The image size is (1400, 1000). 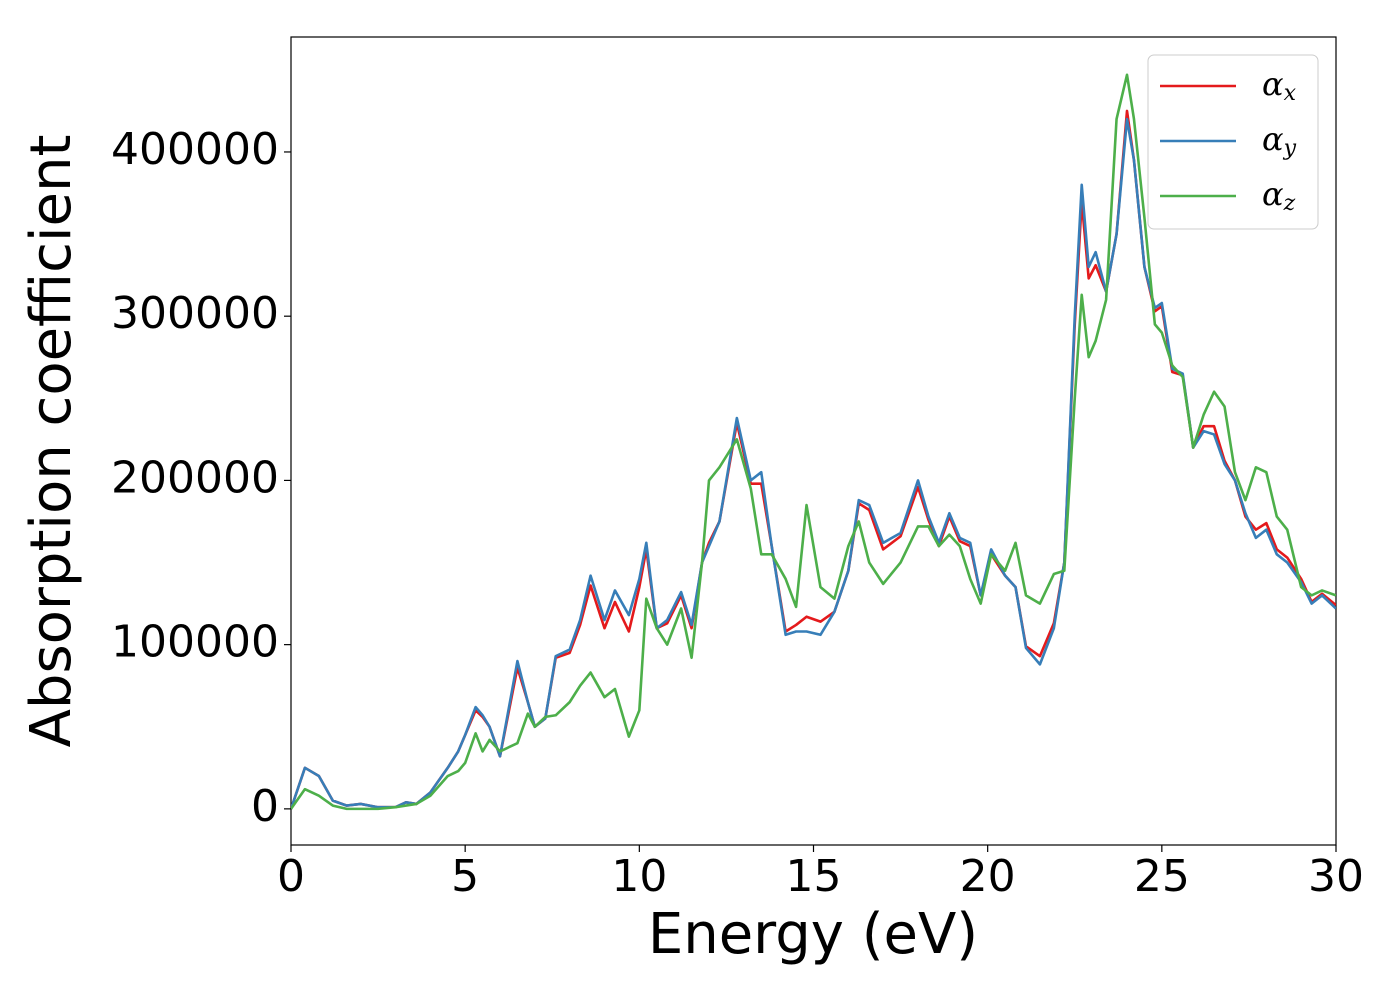 I want to click on y-axis-label: Absorption coefficient, so click(x=51, y=441).